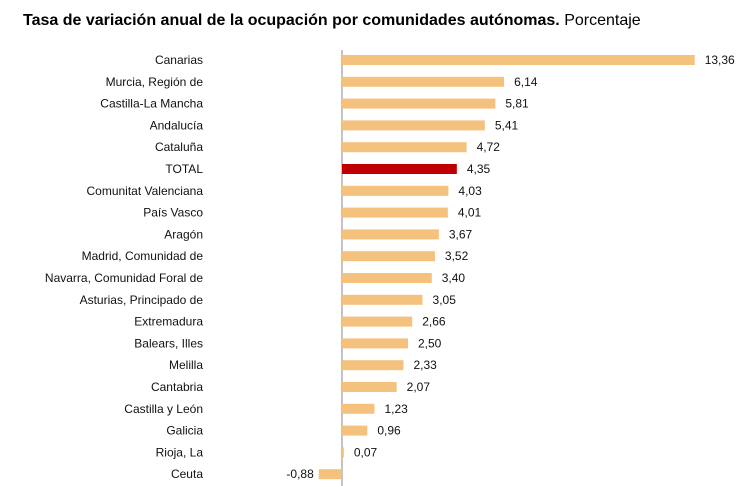 Image resolution: width=747 pixels, height=486 pixels. I want to click on data-label-10: 3,40, so click(454, 278).